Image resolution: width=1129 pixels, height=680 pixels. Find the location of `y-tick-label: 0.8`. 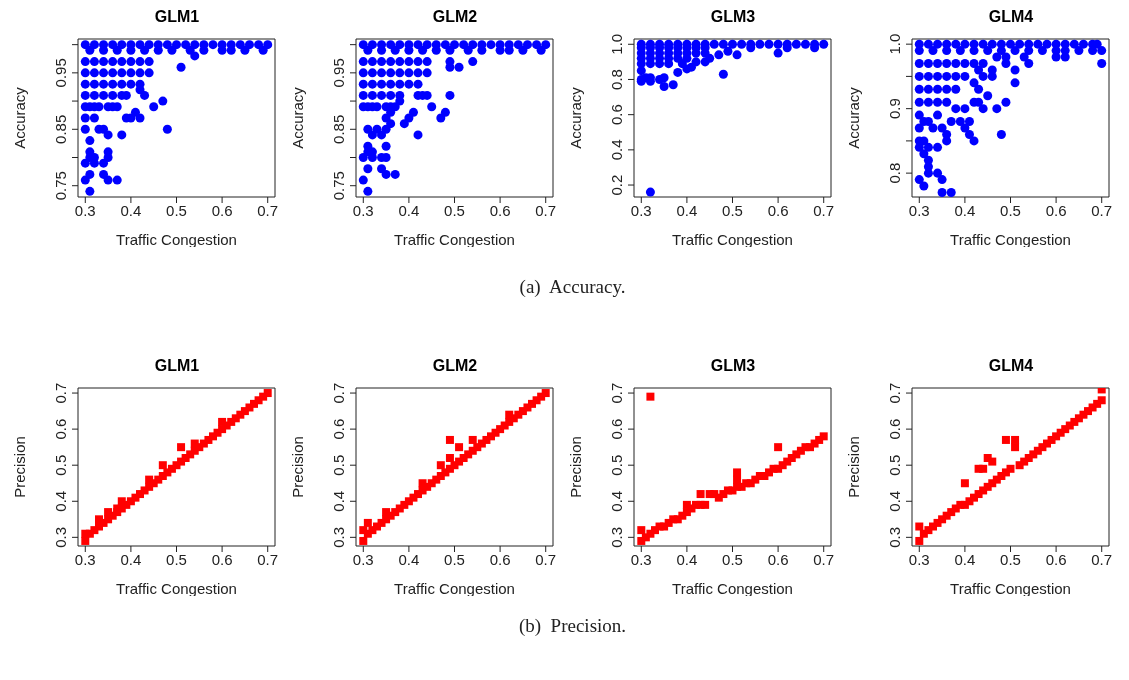

y-tick-label: 0.8 is located at coordinates (616, 79).